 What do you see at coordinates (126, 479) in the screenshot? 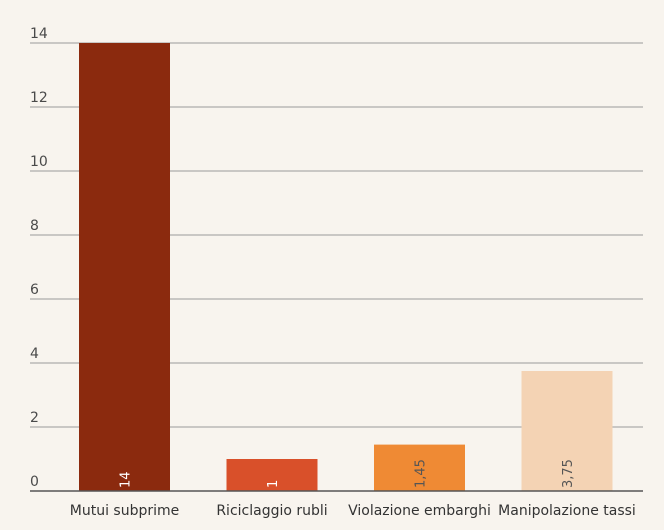
I see `value-label-0: 14` at bounding box center [126, 479].